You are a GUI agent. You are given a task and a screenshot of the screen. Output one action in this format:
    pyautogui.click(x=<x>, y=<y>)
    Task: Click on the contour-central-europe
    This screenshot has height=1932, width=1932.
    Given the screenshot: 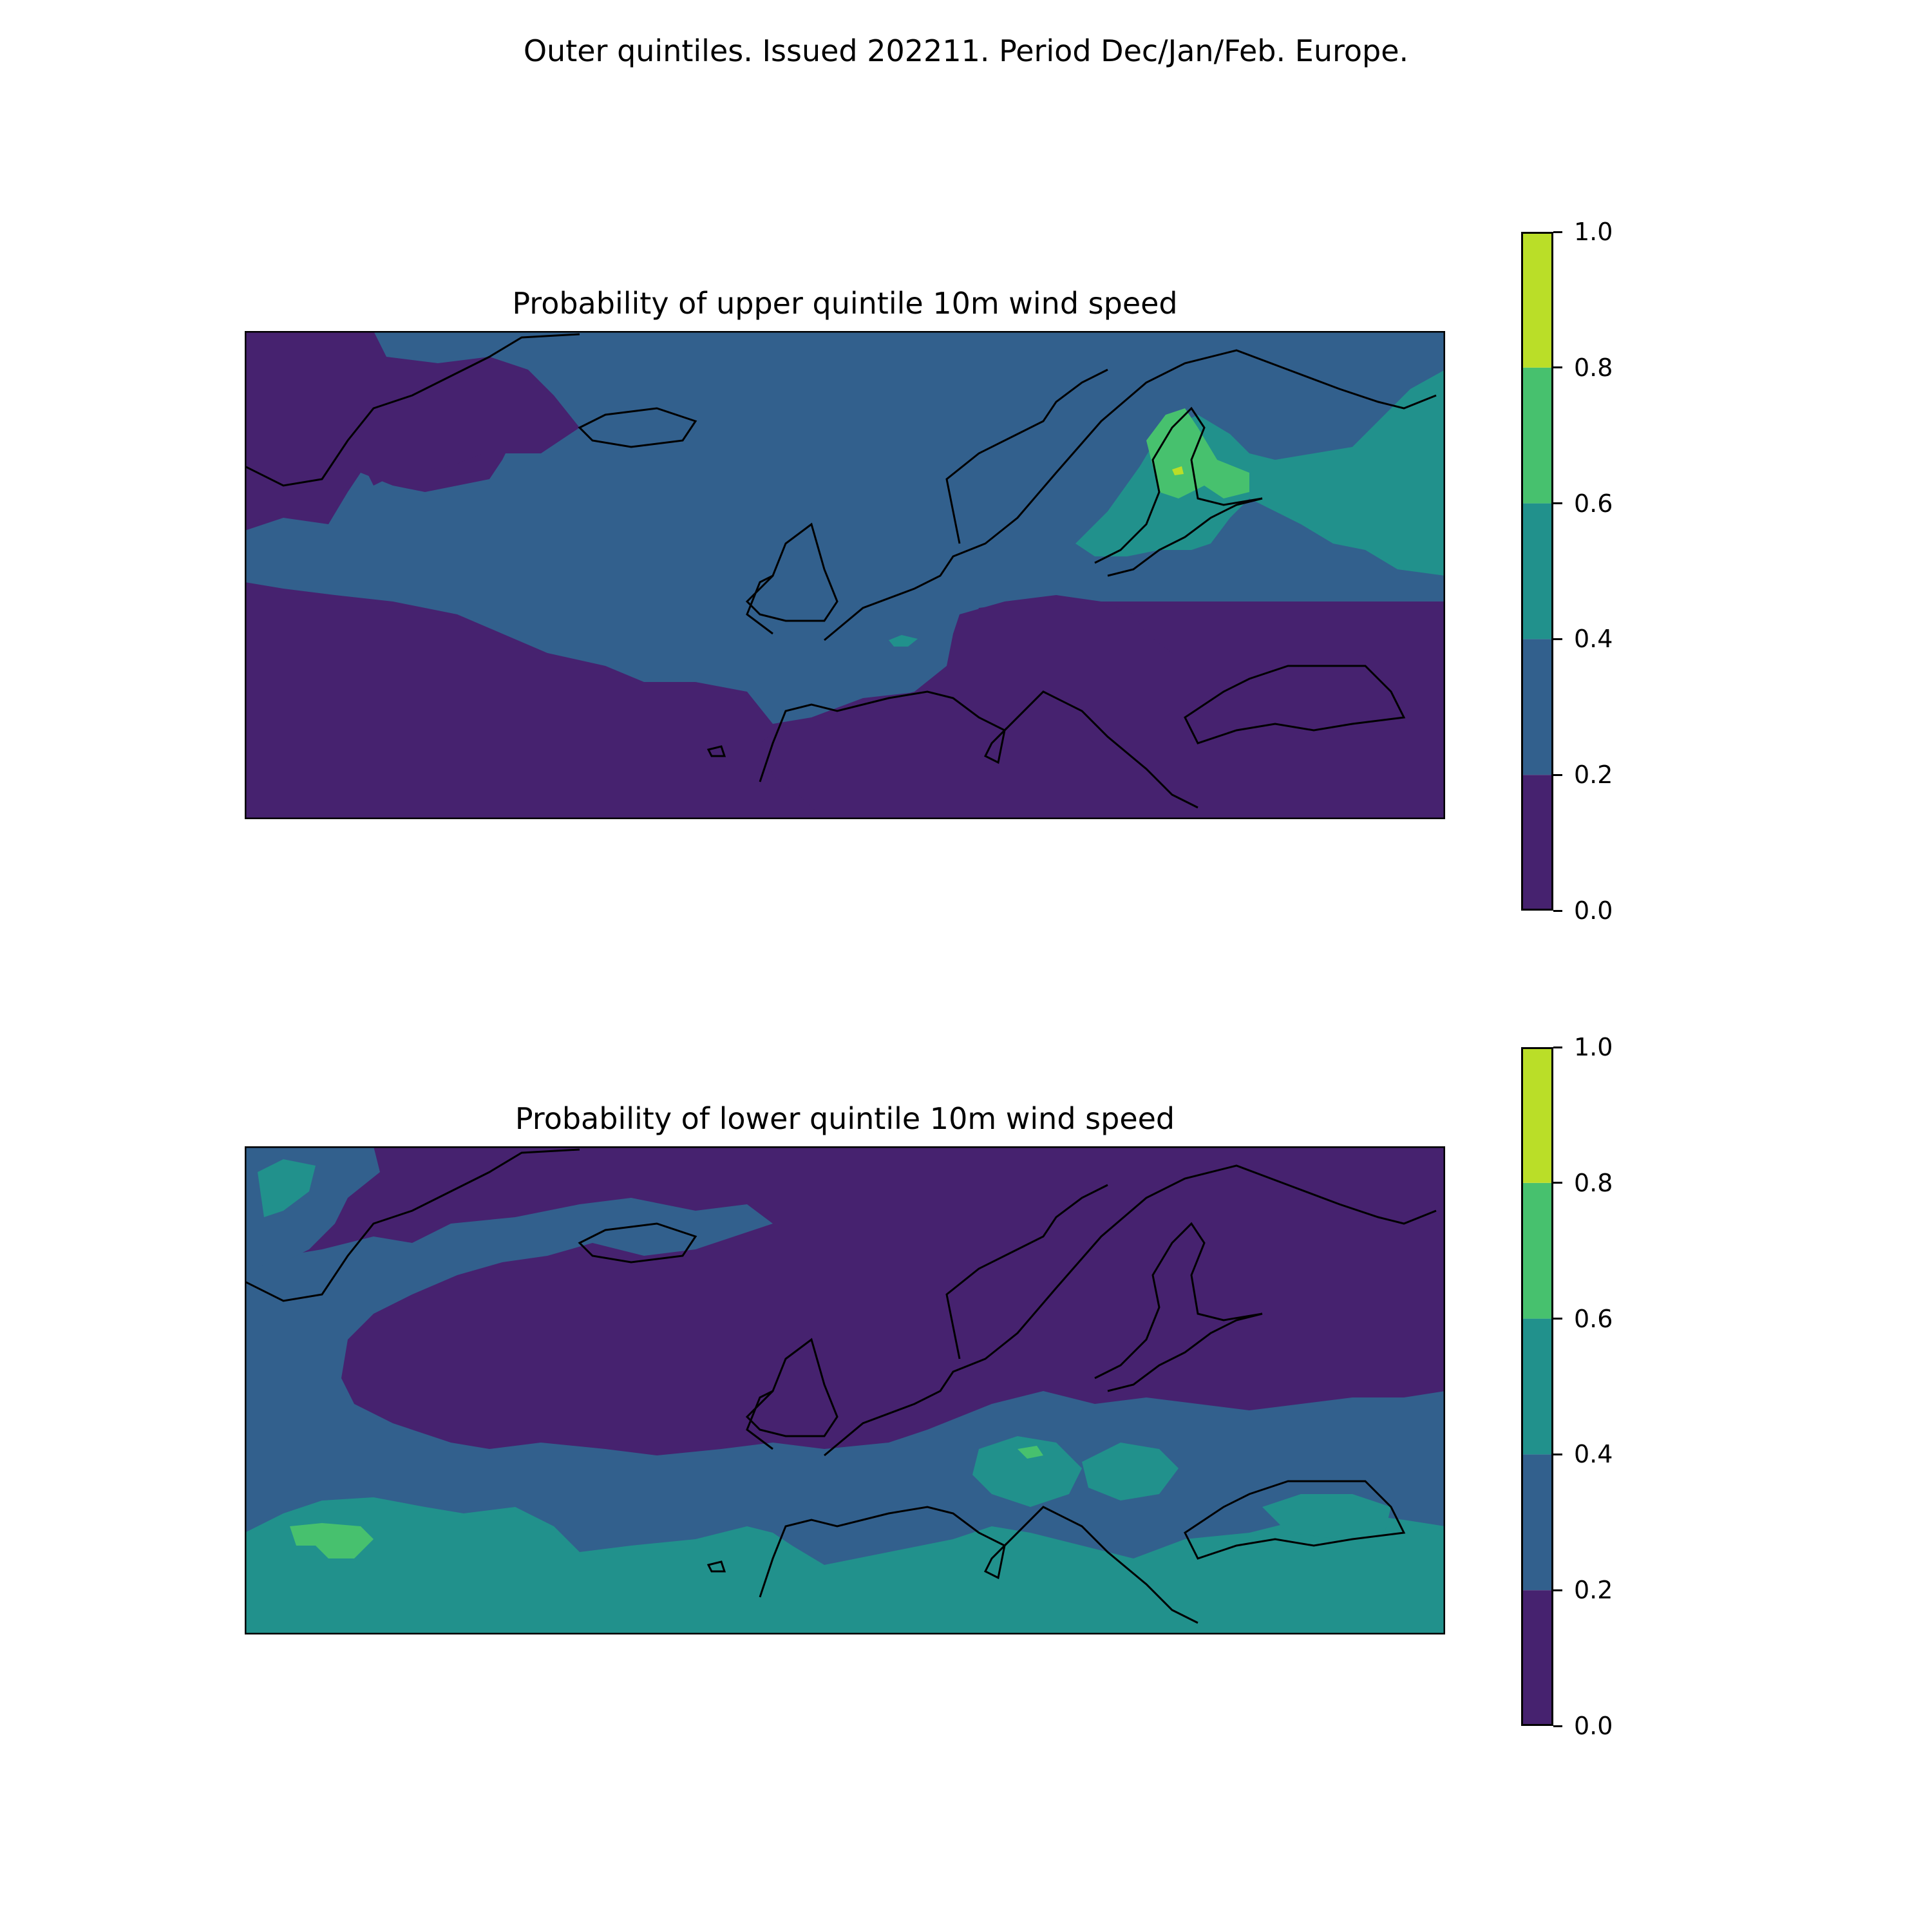 What is the action you would take?
    pyautogui.click(x=1102, y=707)
    